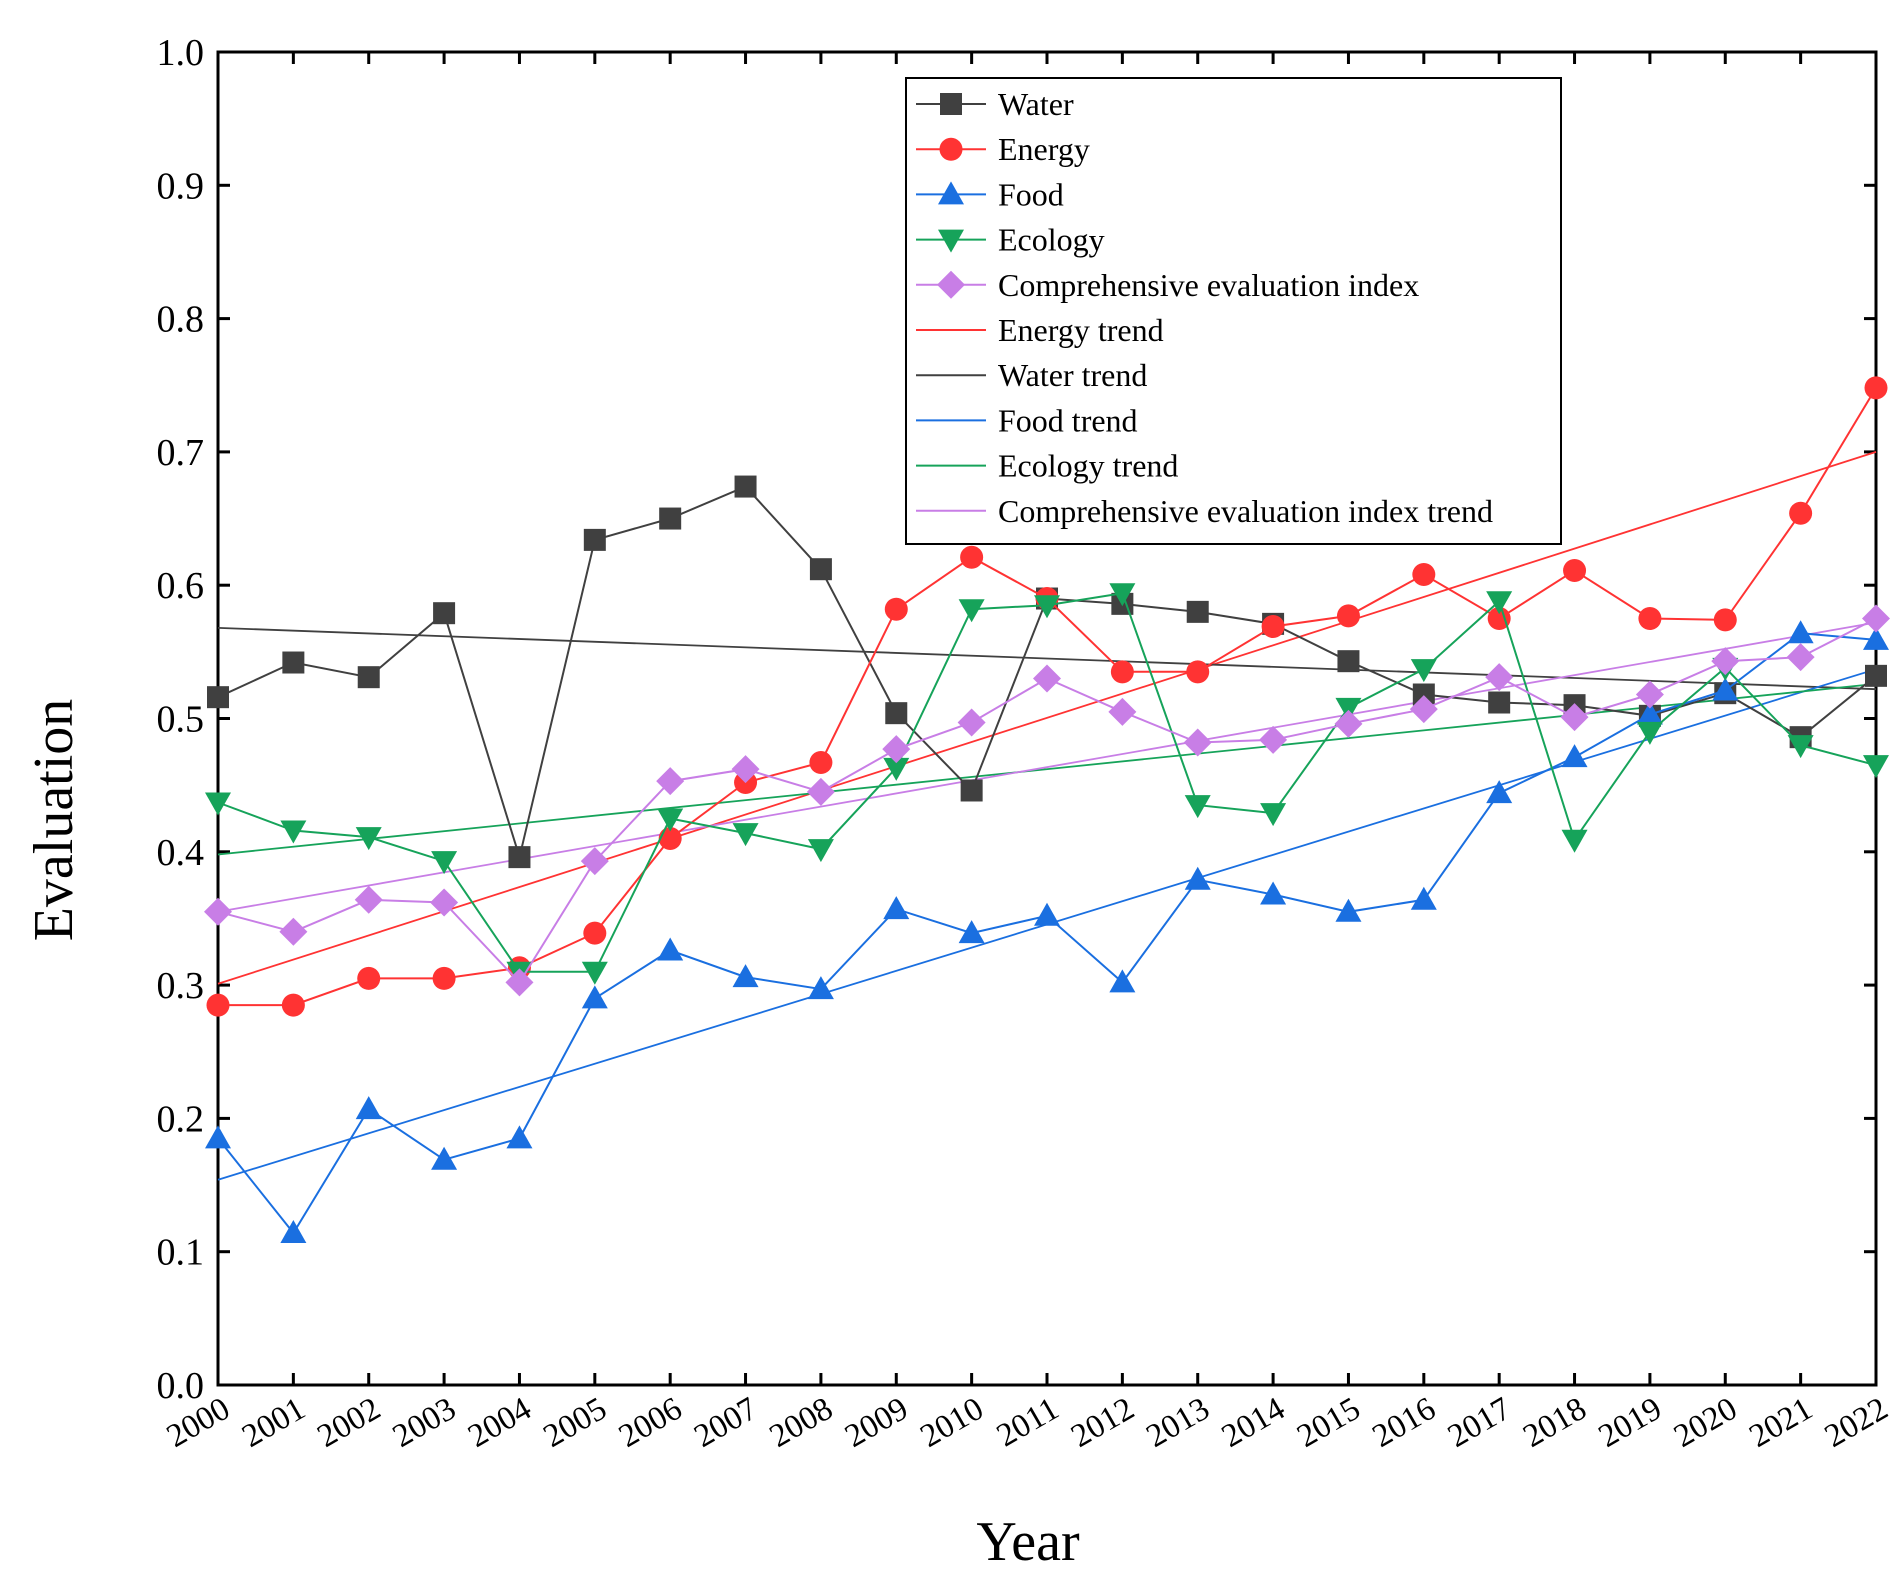 This screenshot has height=1579, width=1900. What do you see at coordinates (1102, 1423) in the screenshot?
I see `x-tick-label: 2012` at bounding box center [1102, 1423].